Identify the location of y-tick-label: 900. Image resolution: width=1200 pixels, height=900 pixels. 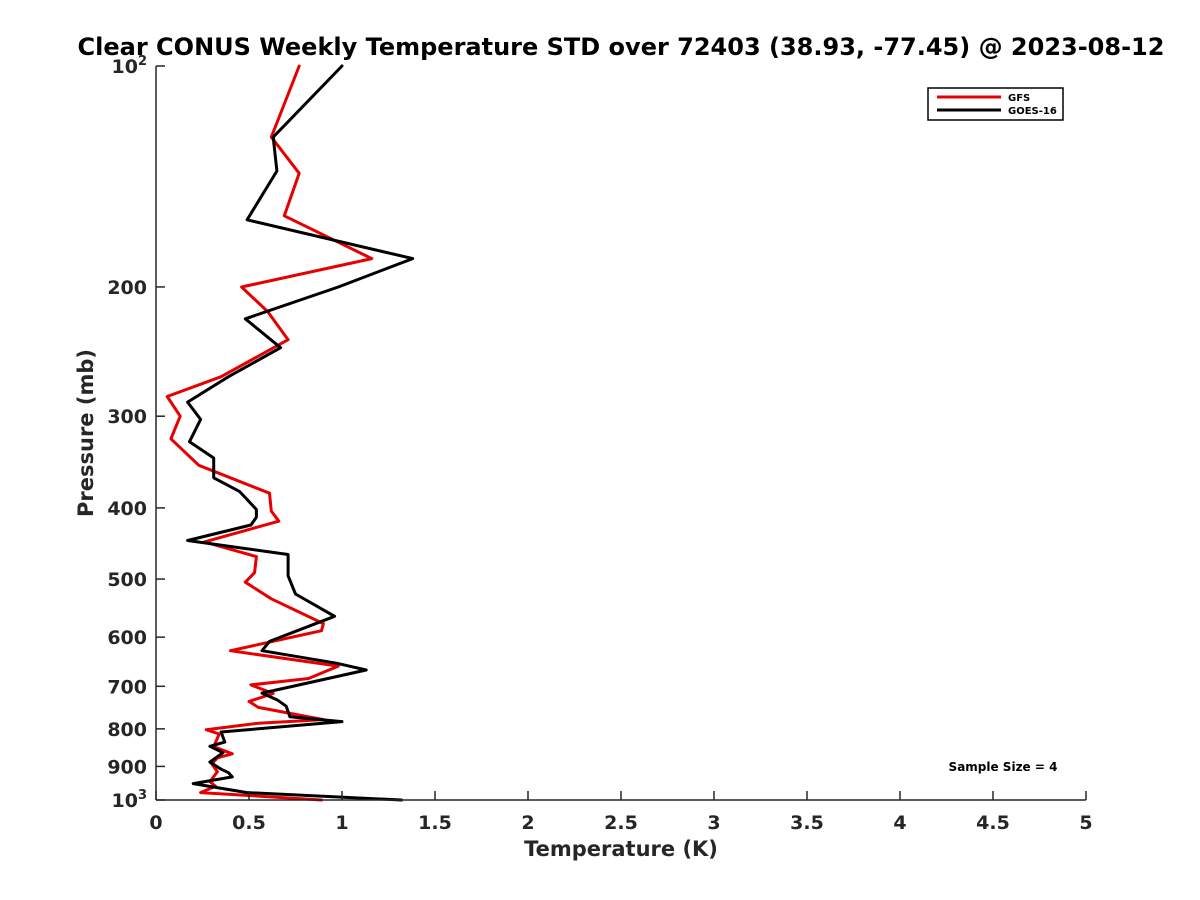
(127, 767).